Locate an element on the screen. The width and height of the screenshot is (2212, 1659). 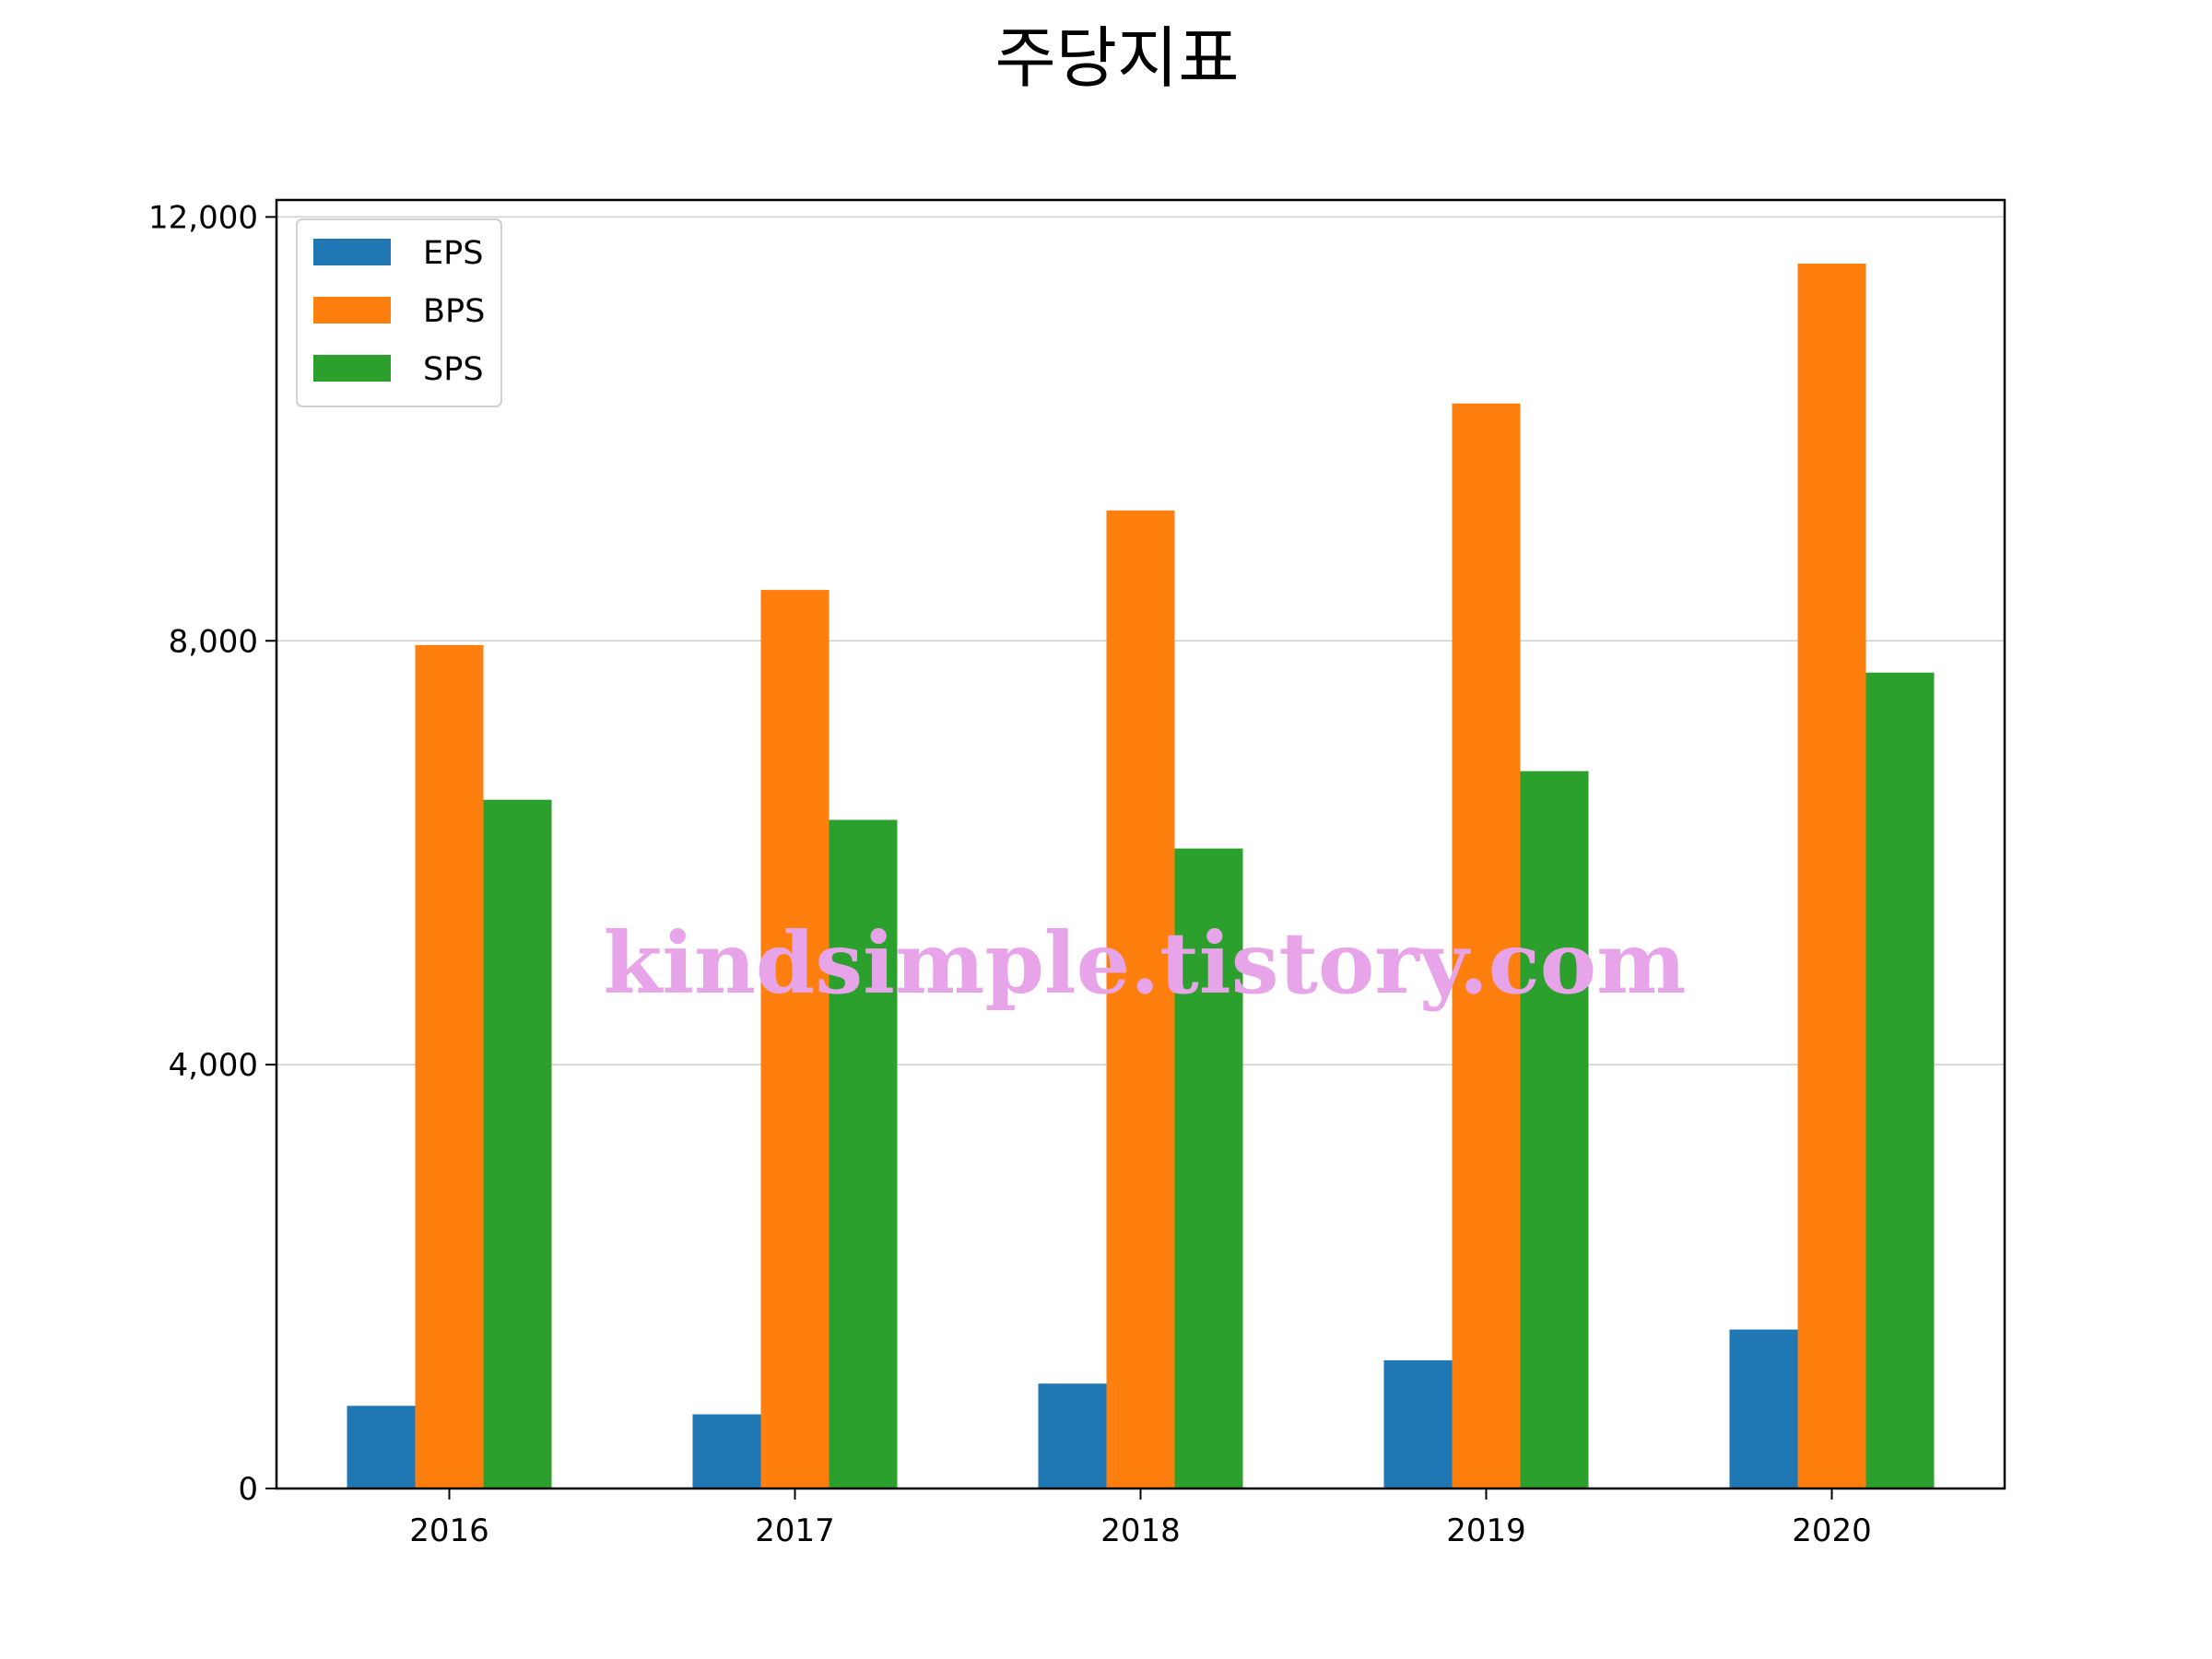
legend: EPS BPS SPS is located at coordinates (399, 312).